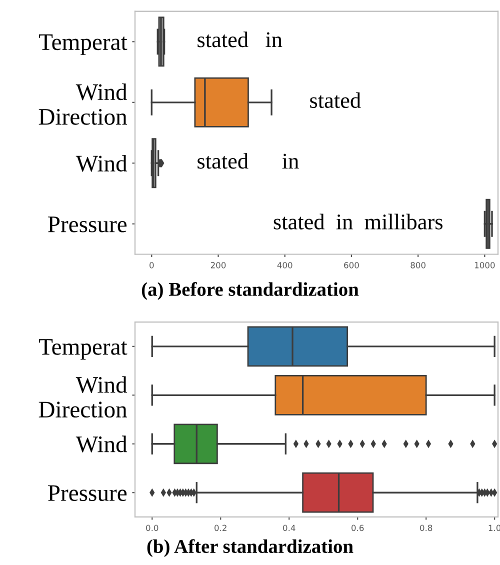  Describe the element at coordinates (250, 291) in the screenshot. I see `text: (a) Before standardization` at that location.